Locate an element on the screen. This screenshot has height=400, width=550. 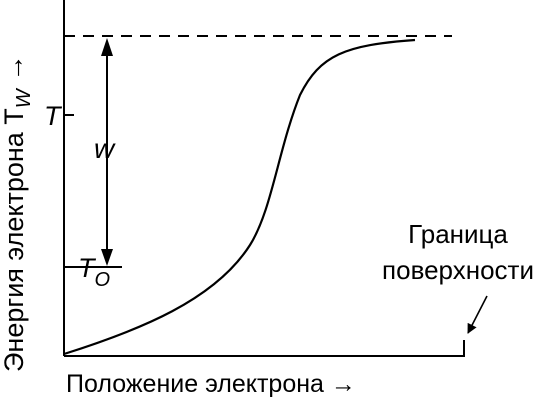
svg-text: Энергия электрона TW→ is located at coordinates (17, 213).